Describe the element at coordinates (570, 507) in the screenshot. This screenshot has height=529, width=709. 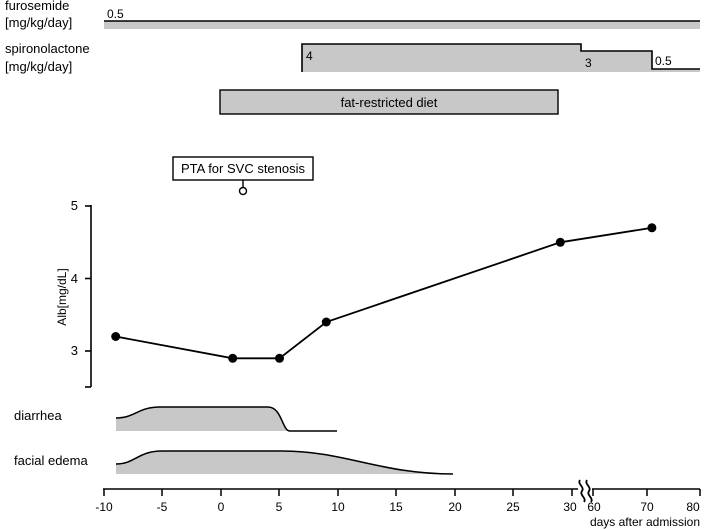
I see `x-tick-label-30: 30` at that location.